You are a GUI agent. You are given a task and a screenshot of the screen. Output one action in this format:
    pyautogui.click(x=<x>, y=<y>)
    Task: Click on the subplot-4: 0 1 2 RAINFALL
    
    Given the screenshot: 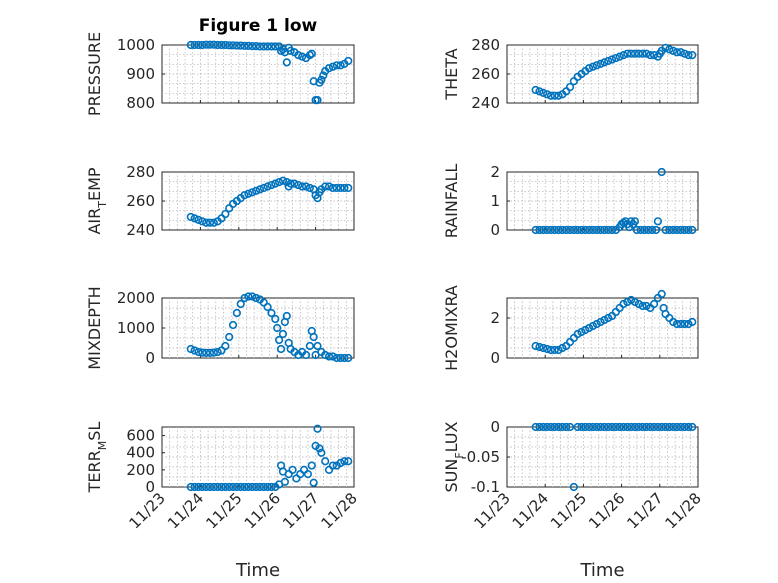 What is the action you would take?
    pyautogui.click(x=570, y=201)
    